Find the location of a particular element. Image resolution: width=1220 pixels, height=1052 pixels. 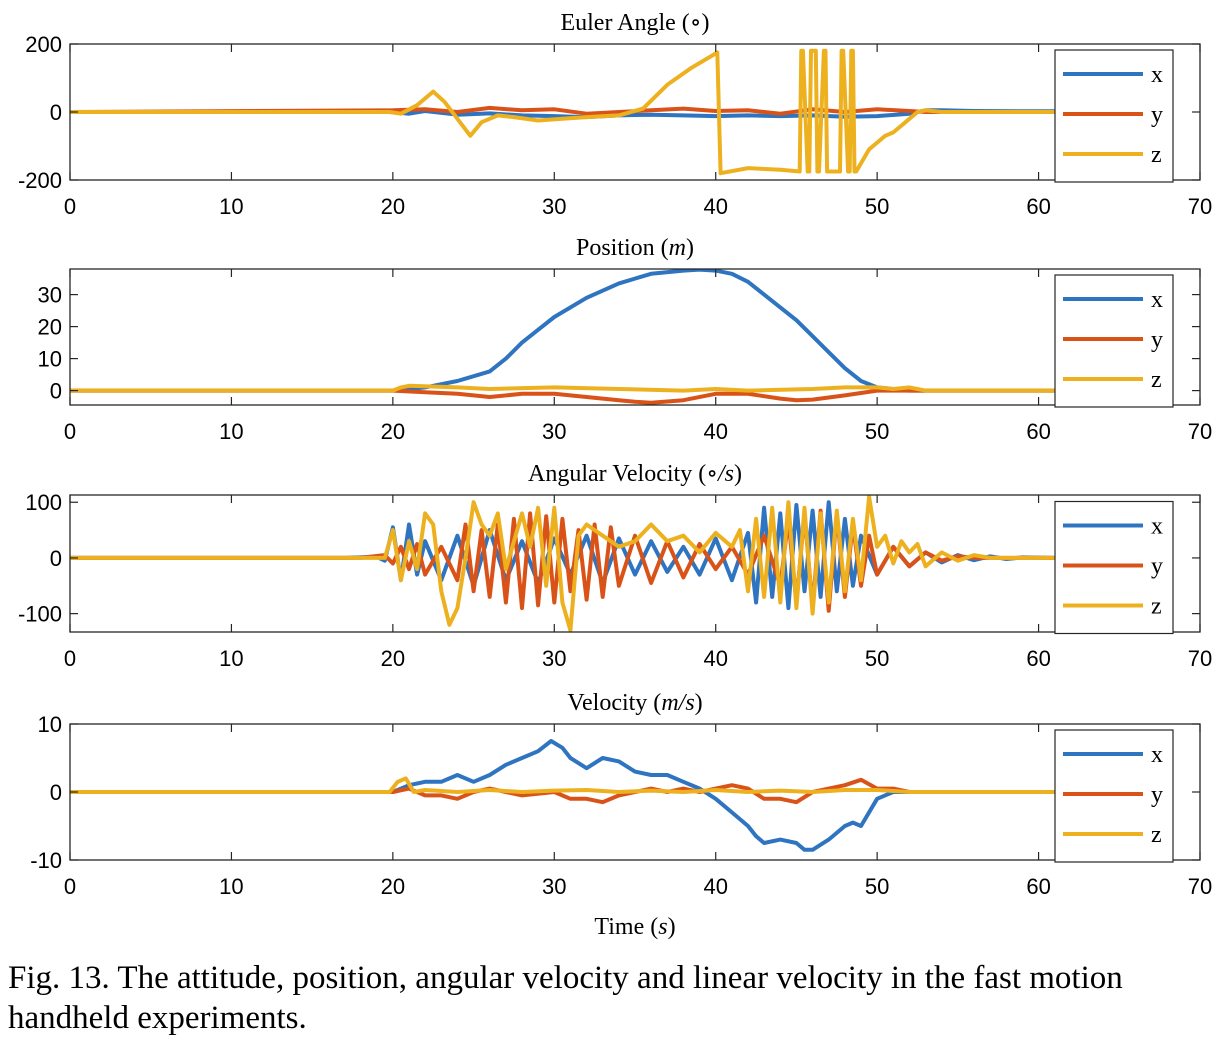

chart-title: Velocity (m/s) is located at coordinates (634, 703).